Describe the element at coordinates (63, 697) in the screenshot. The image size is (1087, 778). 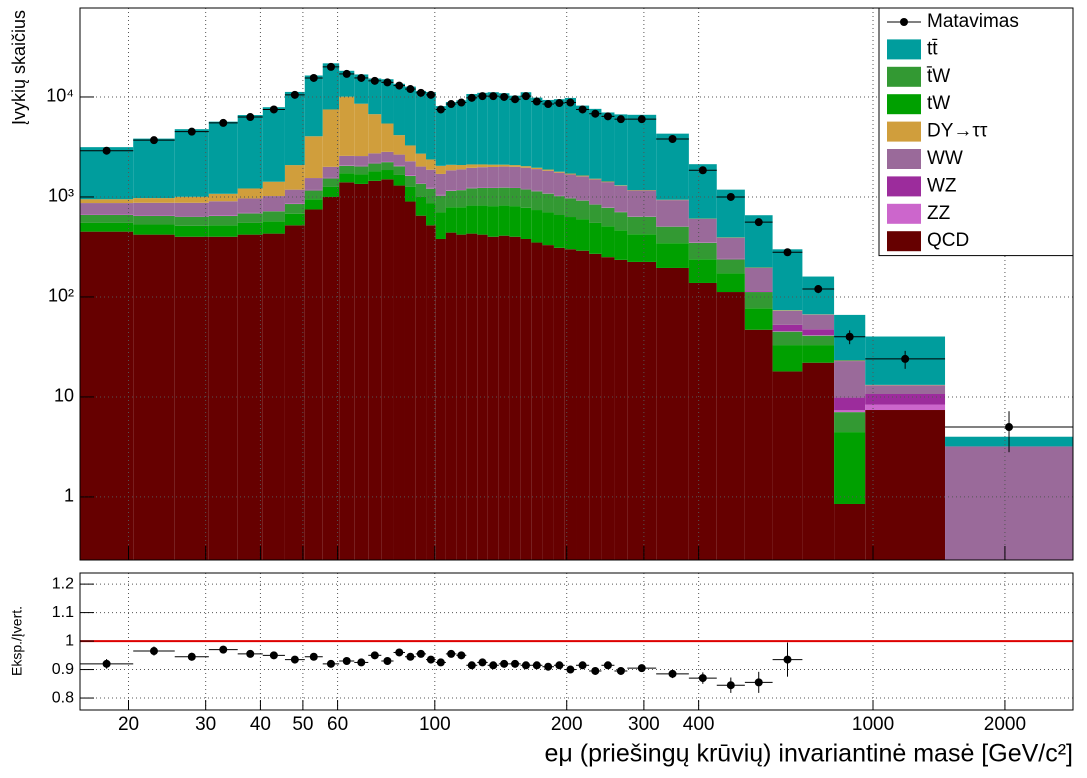
I see `y-tick-label: 0.8` at that location.